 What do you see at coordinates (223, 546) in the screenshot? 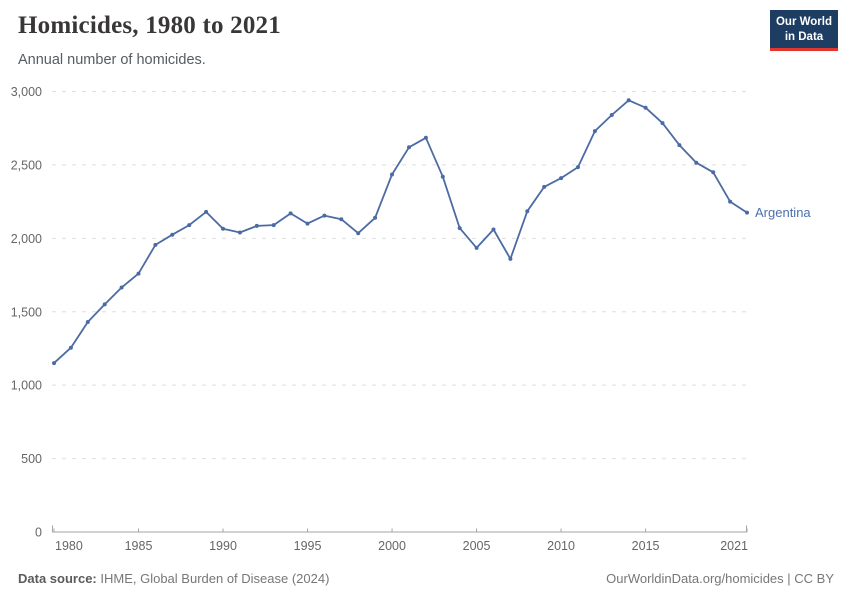
I see `x-tick-label: 1990` at bounding box center [223, 546].